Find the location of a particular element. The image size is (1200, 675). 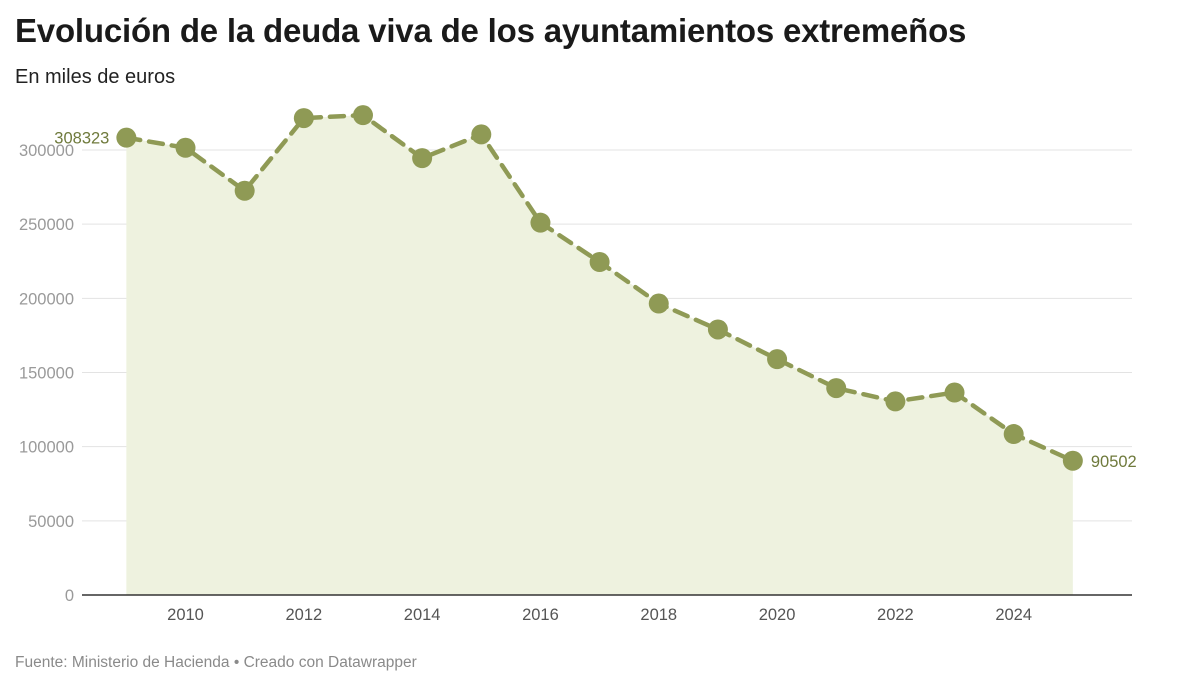

y-tick-label: 50000 is located at coordinates (51, 522).